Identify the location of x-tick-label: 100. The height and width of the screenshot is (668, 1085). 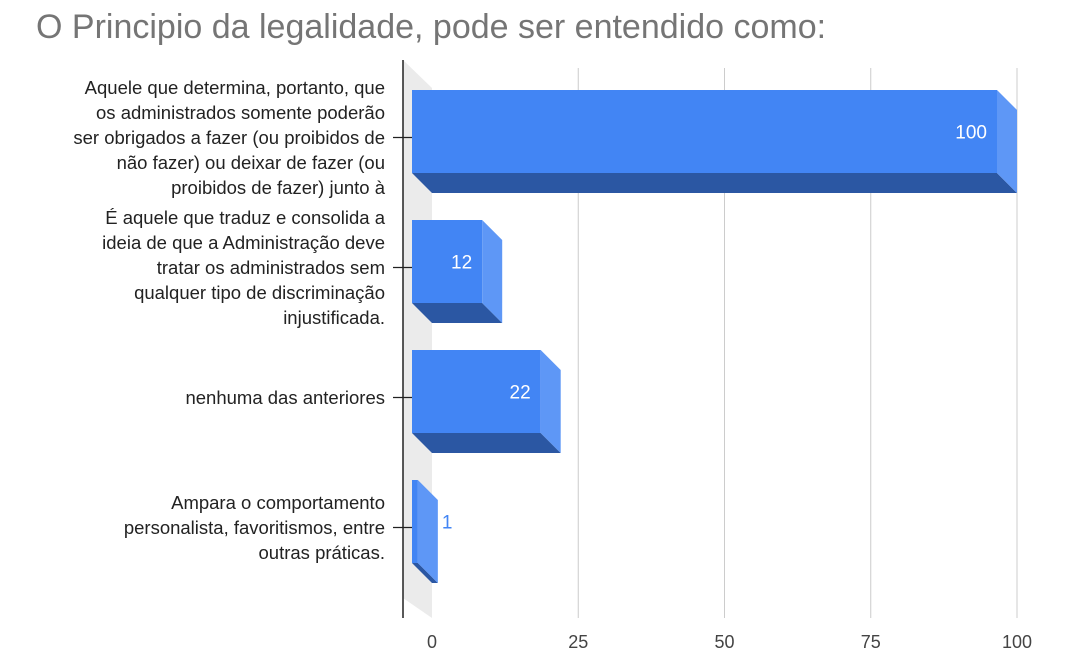
(1017, 642).